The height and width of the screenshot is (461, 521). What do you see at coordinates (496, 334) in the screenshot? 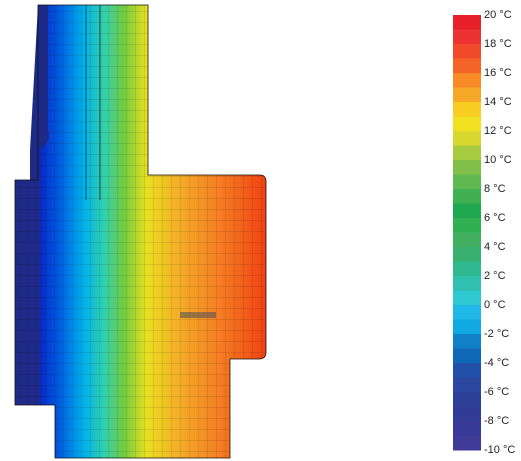
I see `legend-label: -2 °C` at bounding box center [496, 334].